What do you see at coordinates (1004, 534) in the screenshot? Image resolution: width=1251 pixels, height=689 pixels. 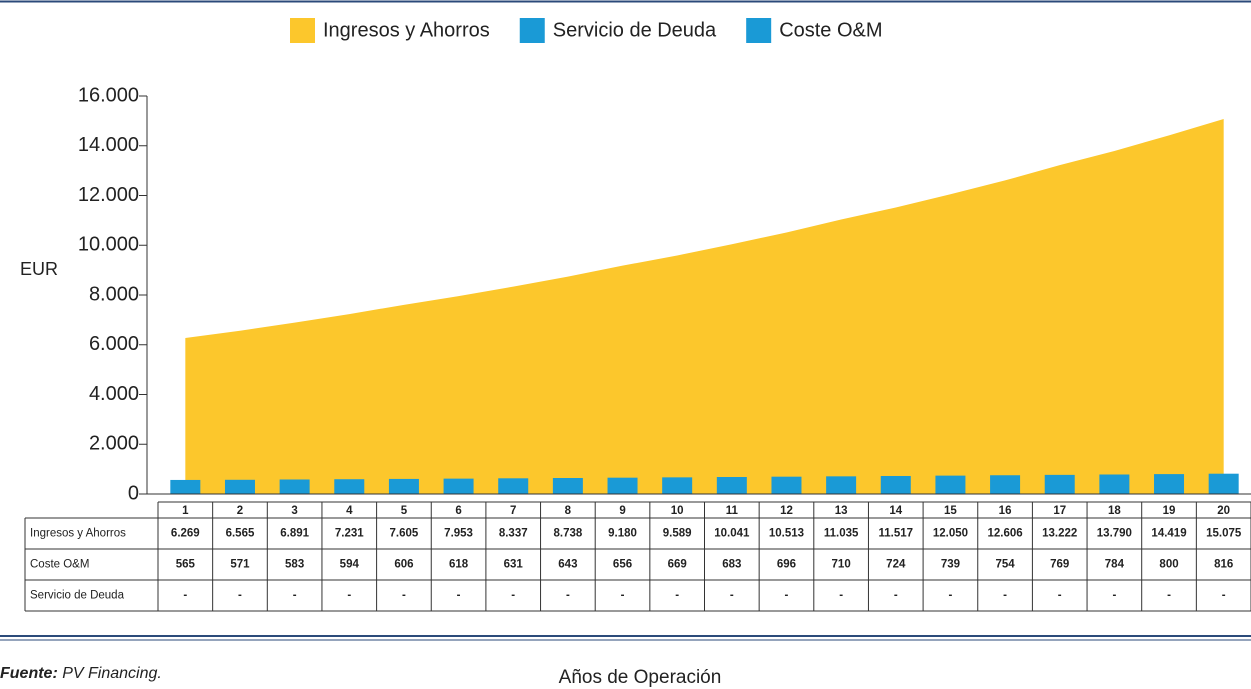 I see `table-value: 12.606` at bounding box center [1004, 534].